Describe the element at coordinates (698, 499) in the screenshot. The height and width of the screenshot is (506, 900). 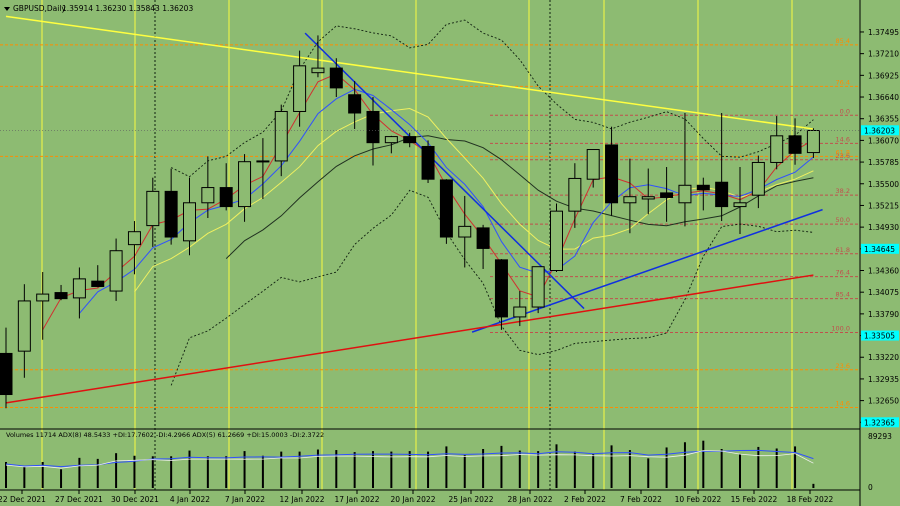
I see `date-axis-label: 10 Feb 2022` at that location.